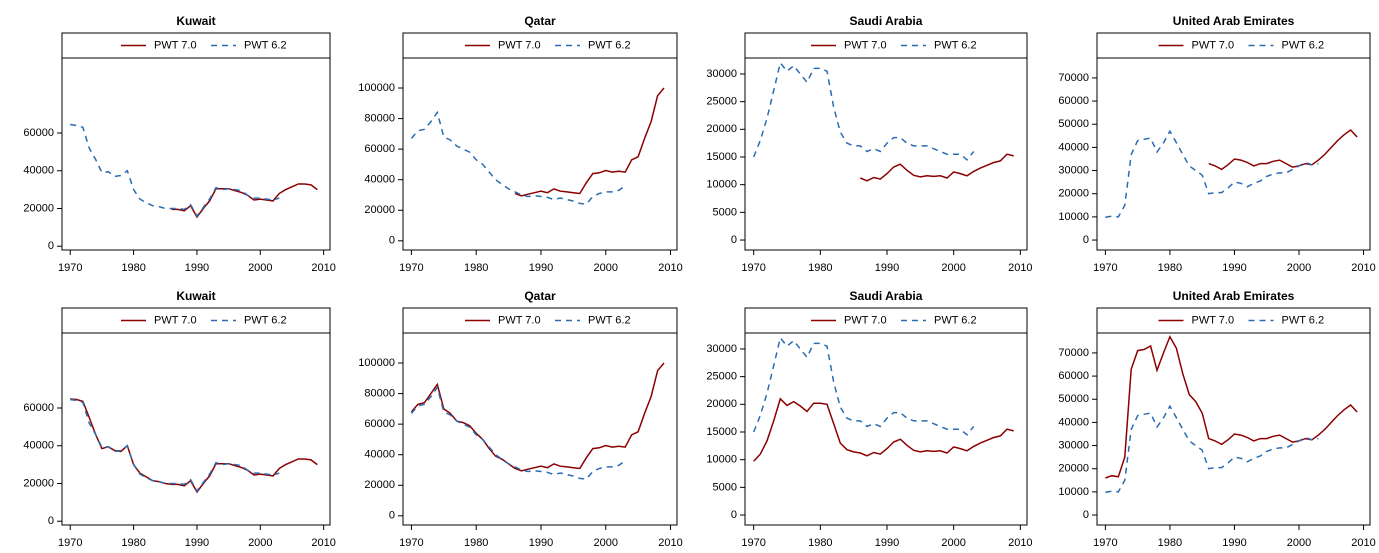 The width and height of the screenshot is (1379, 553). Describe the element at coordinates (1234, 296) in the screenshot. I see `panel-title: United Arab Emirates` at that location.